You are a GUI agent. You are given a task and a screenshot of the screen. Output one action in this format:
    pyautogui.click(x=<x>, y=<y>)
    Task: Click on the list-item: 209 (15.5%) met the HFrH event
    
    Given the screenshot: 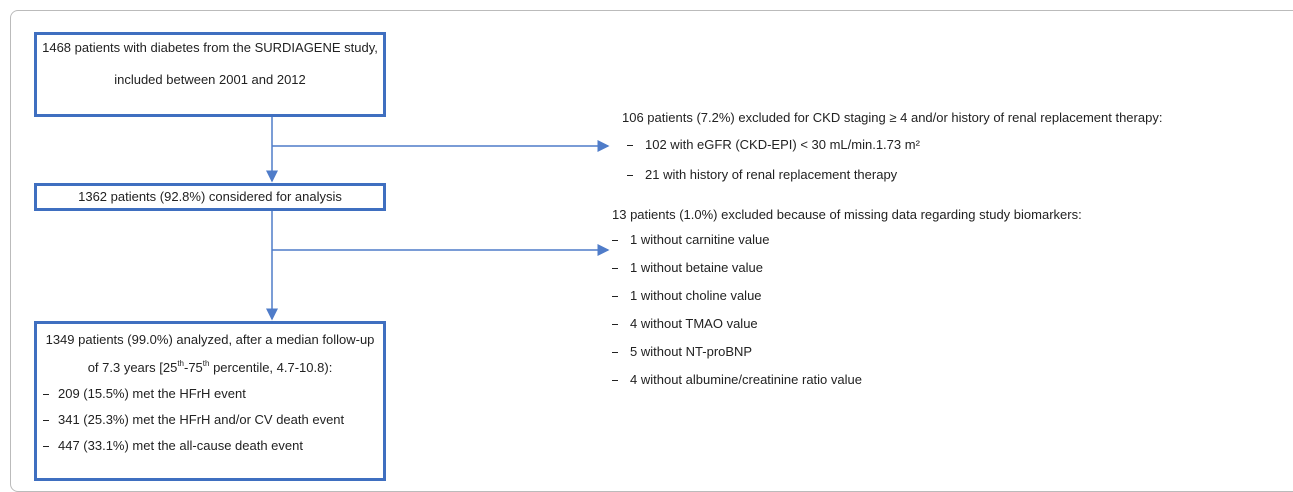 What is the action you would take?
    pyautogui.click(x=152, y=393)
    